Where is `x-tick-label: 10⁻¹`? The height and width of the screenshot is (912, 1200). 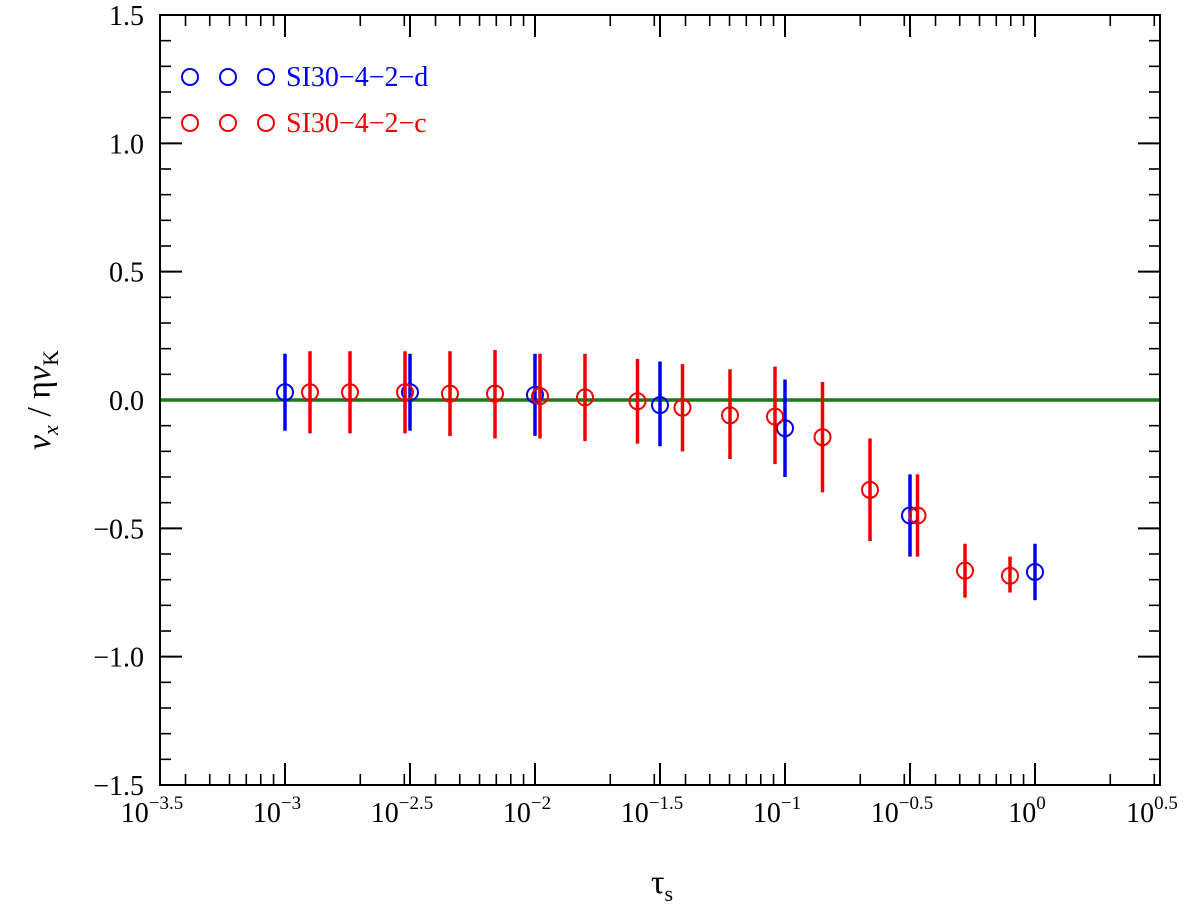 x-tick-label: 10⁻¹ is located at coordinates (777, 811).